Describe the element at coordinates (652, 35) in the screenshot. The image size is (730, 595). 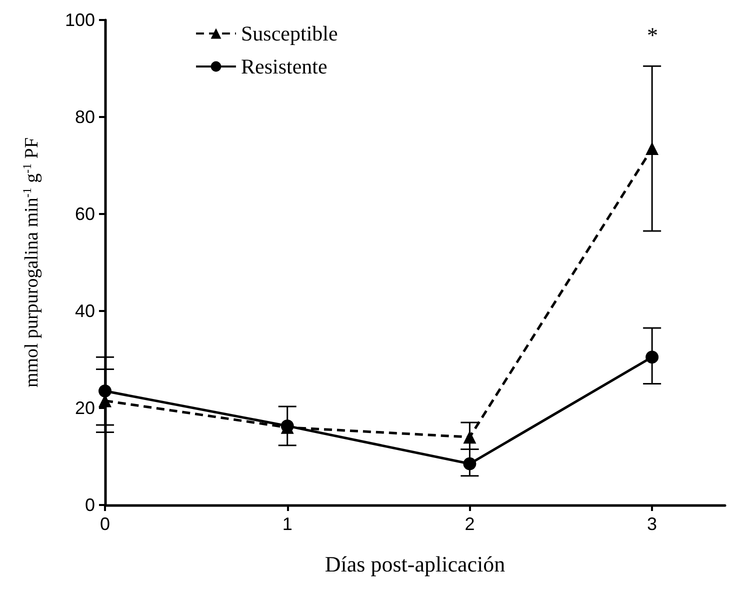
I see `annotation: *` at that location.